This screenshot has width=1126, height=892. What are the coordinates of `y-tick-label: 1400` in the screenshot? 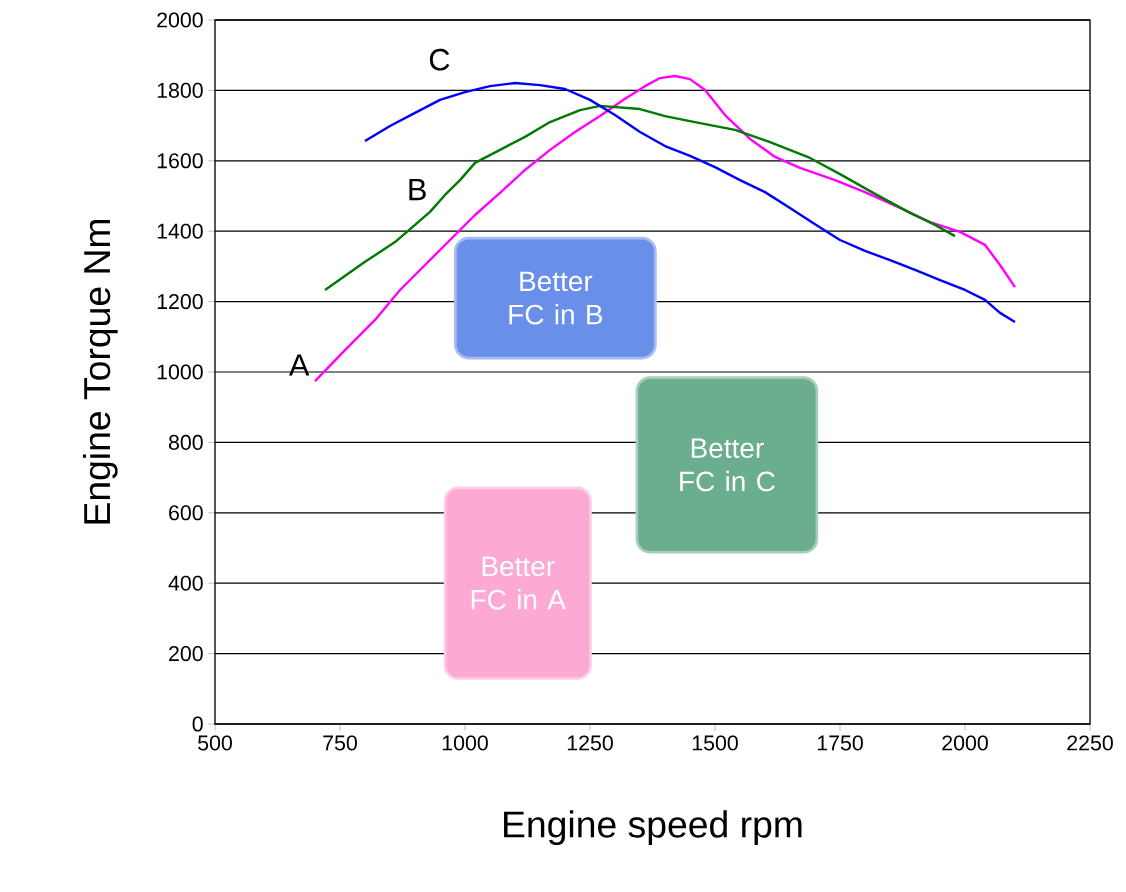 It's located at (180, 231).